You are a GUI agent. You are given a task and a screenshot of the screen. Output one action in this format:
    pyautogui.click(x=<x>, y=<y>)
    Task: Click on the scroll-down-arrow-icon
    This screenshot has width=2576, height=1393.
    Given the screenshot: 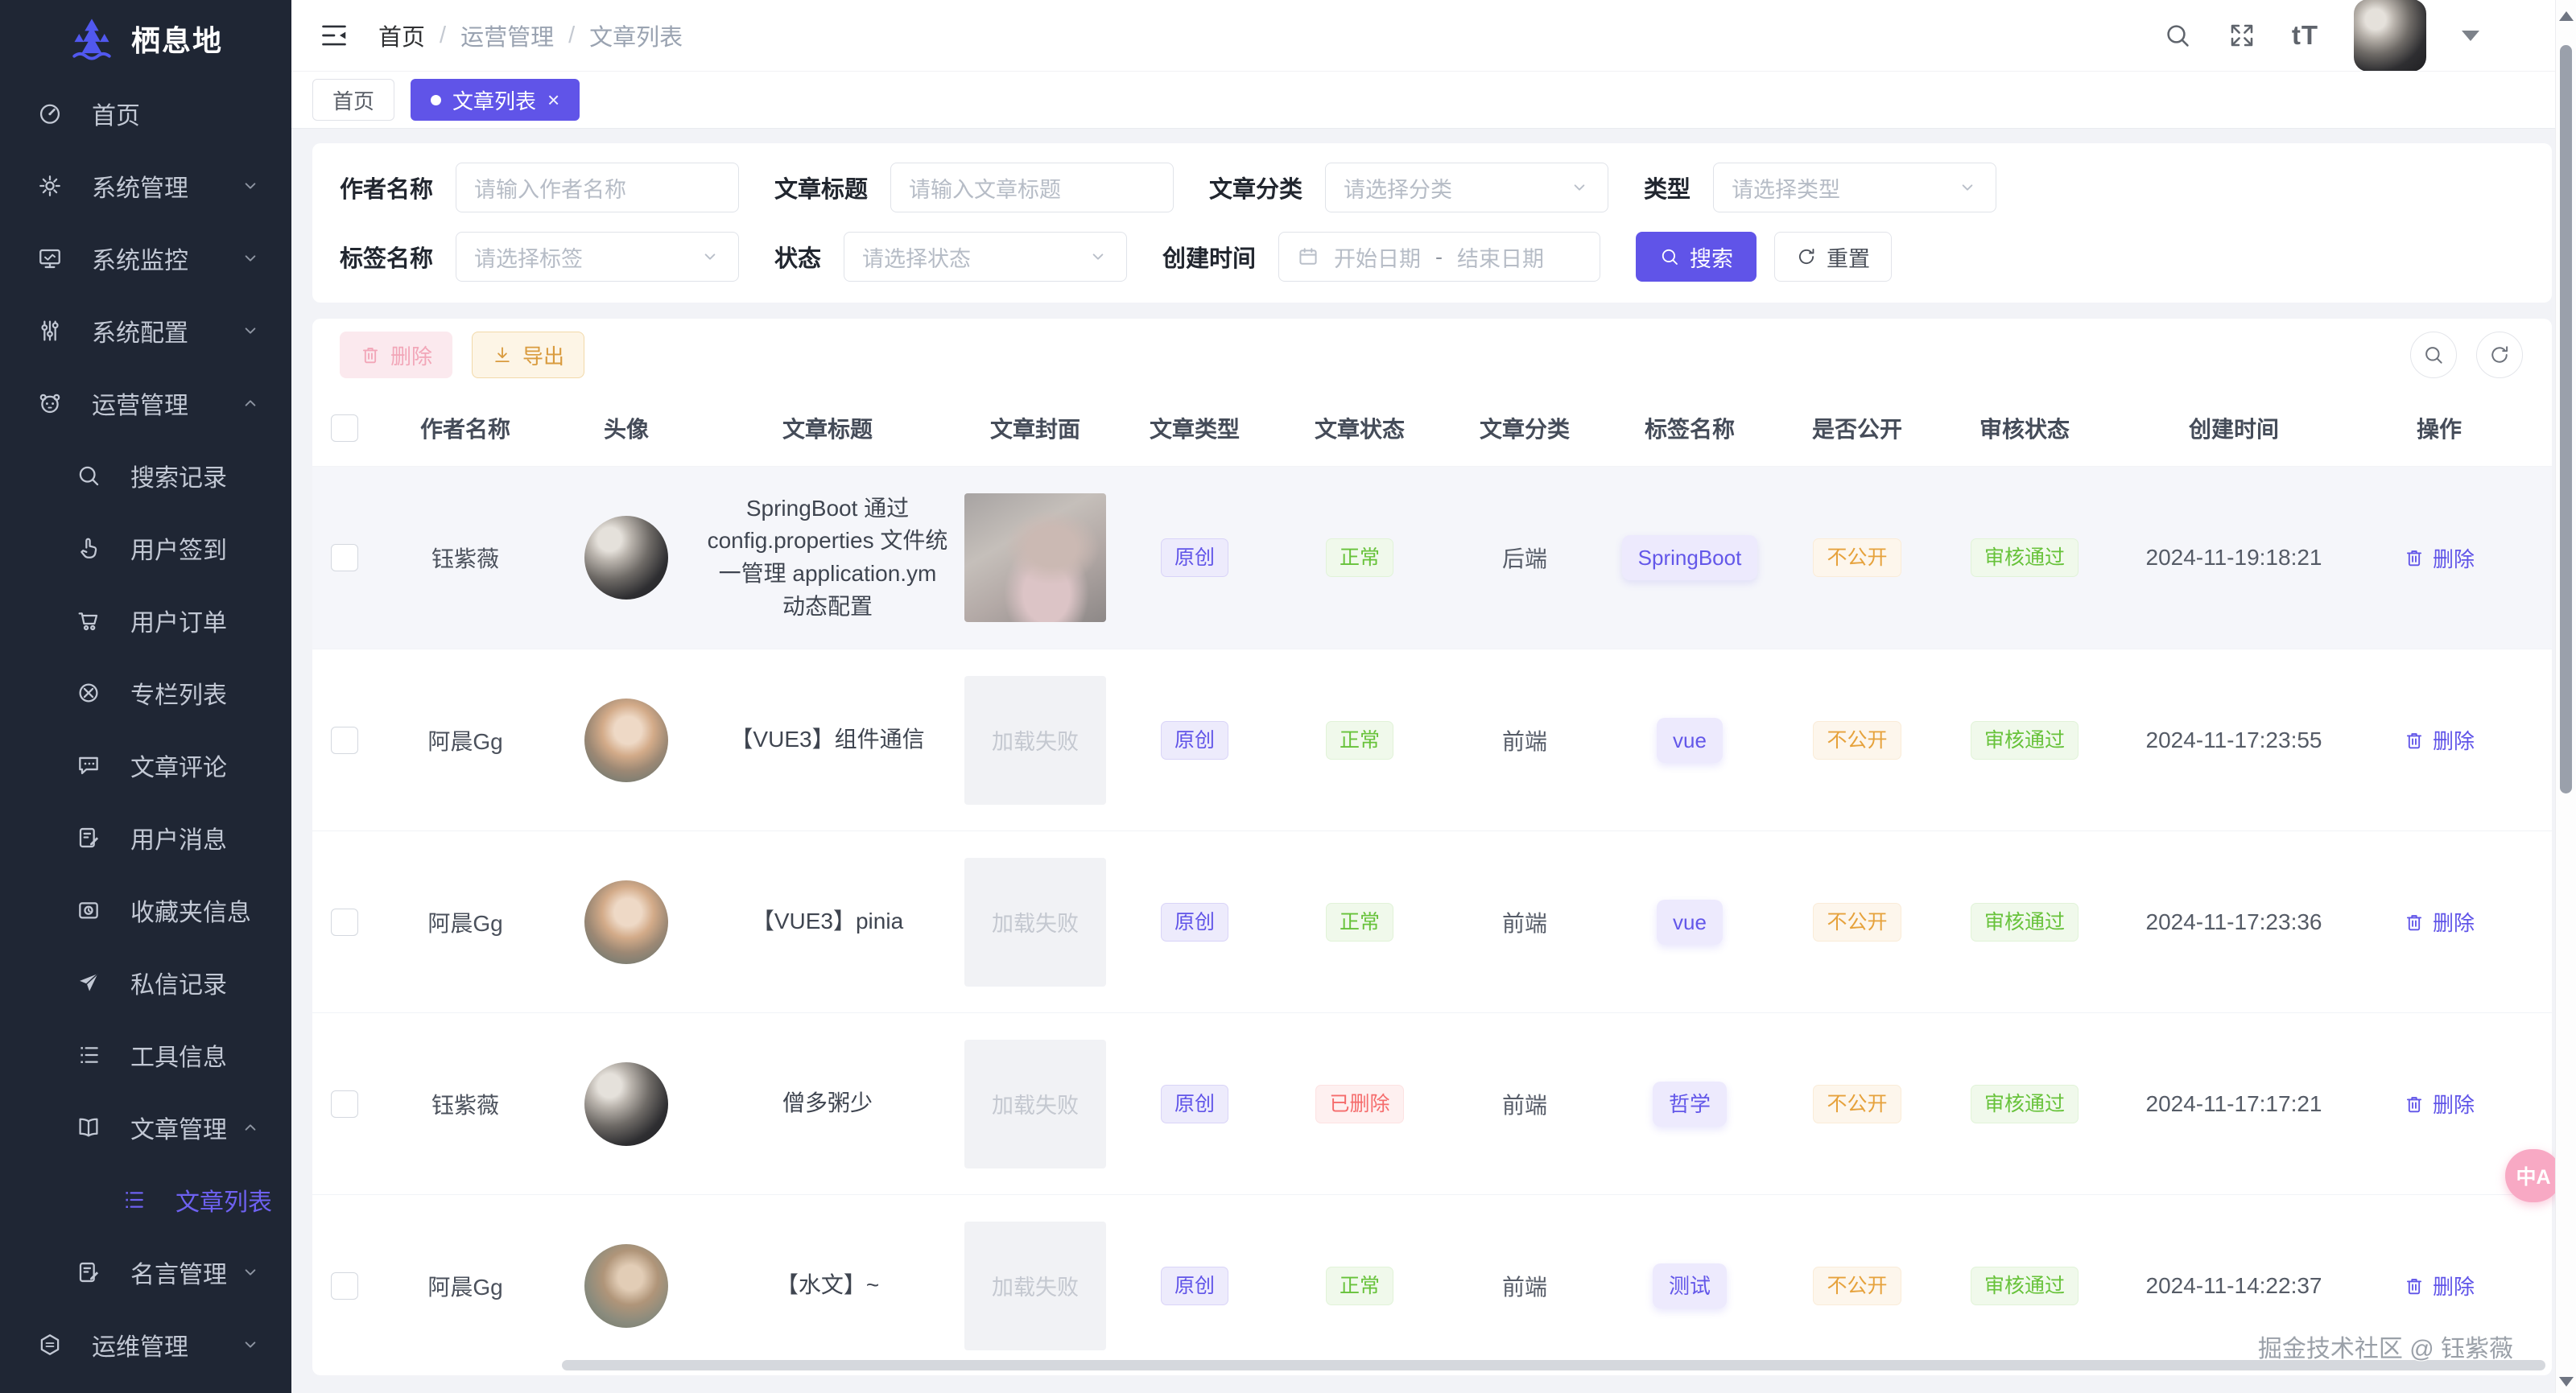 What is the action you would take?
    pyautogui.click(x=2566, y=1382)
    